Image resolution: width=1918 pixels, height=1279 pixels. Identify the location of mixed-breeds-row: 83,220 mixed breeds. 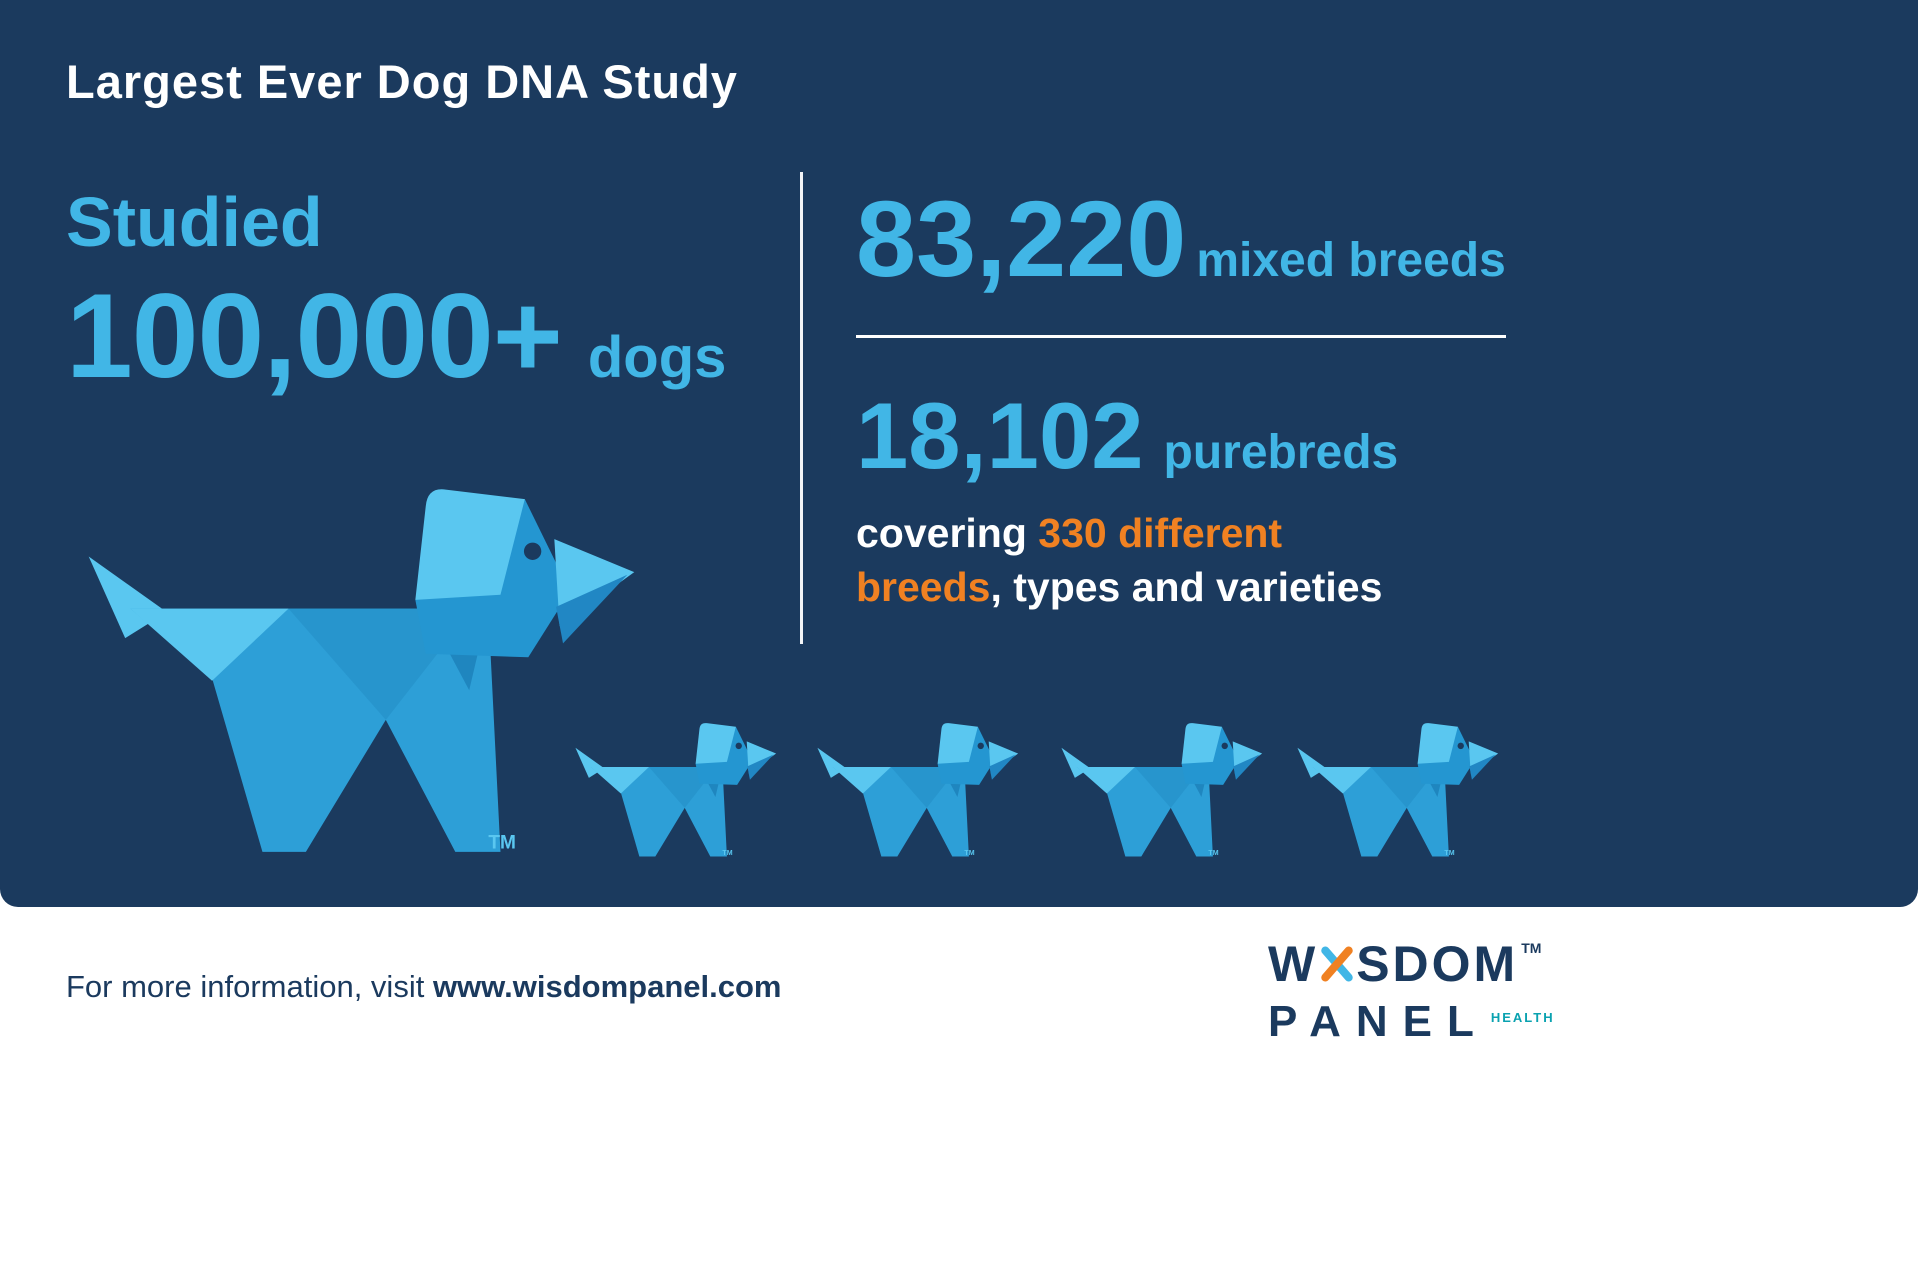
(1216, 238).